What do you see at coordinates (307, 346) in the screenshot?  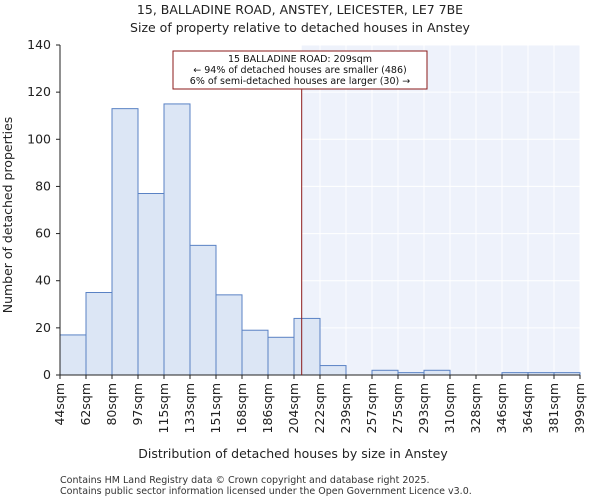 I see `bar-204sqm` at bounding box center [307, 346].